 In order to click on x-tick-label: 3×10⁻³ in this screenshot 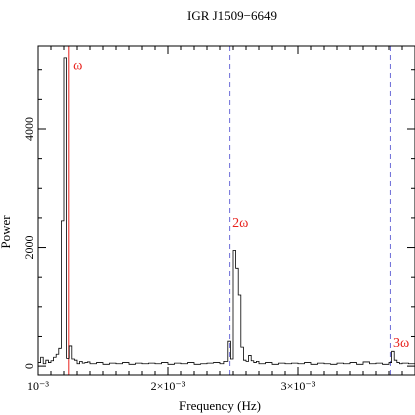, I will do `click(298, 386)`.